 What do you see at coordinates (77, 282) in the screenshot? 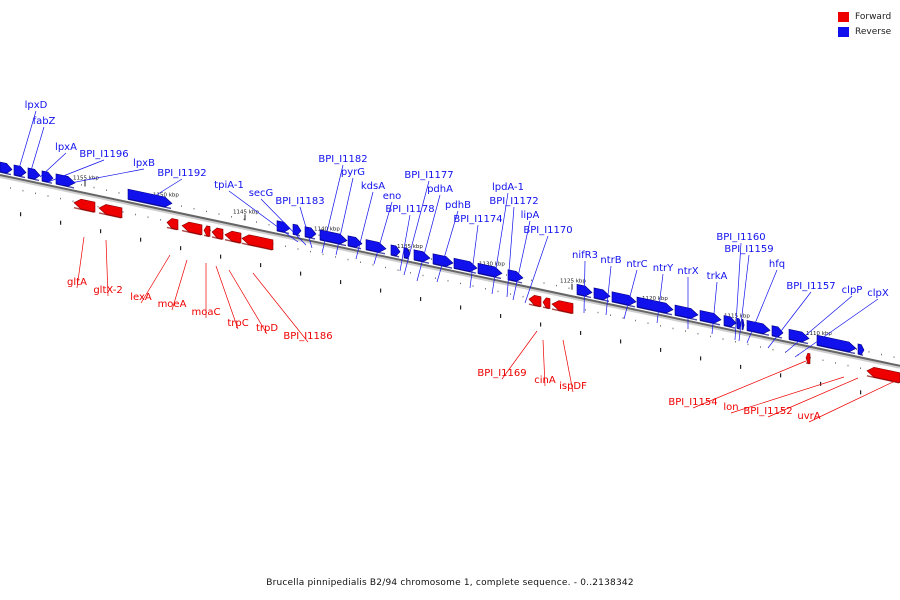
I see `forward-gene-label-glta: gltA` at bounding box center [77, 282].